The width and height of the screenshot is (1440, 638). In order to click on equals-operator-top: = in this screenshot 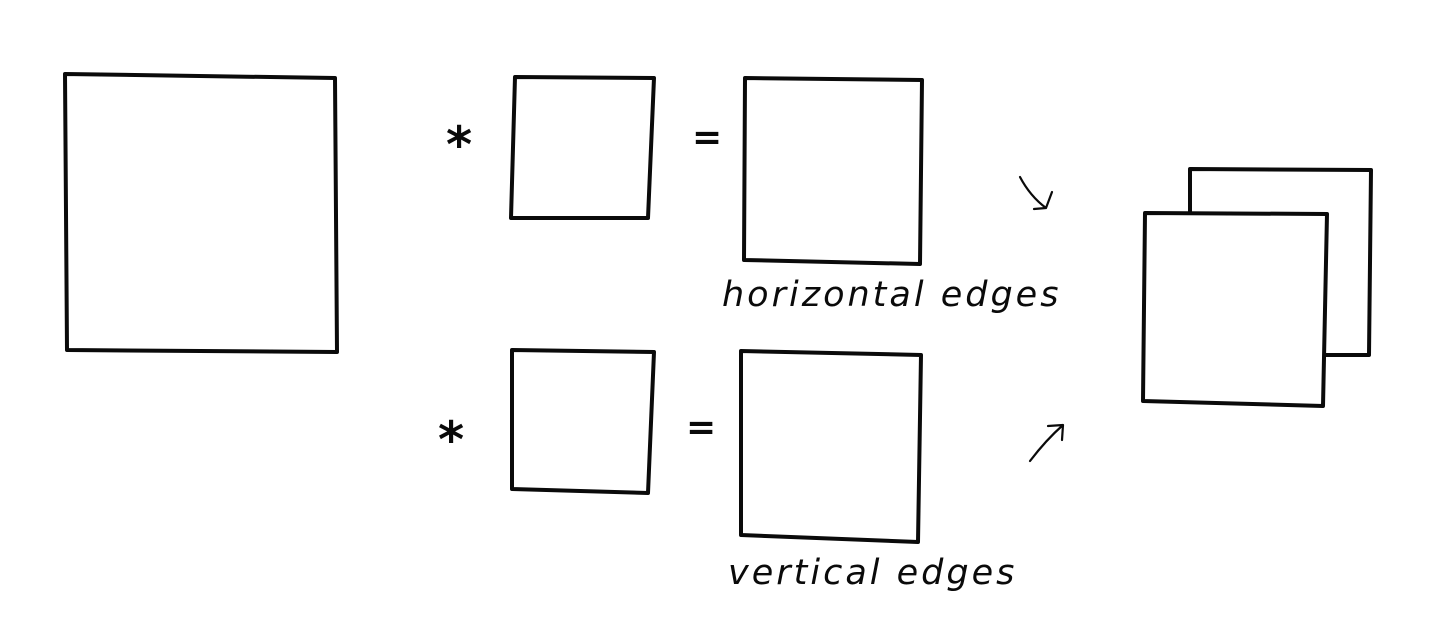, I will do `click(707, 137)`.